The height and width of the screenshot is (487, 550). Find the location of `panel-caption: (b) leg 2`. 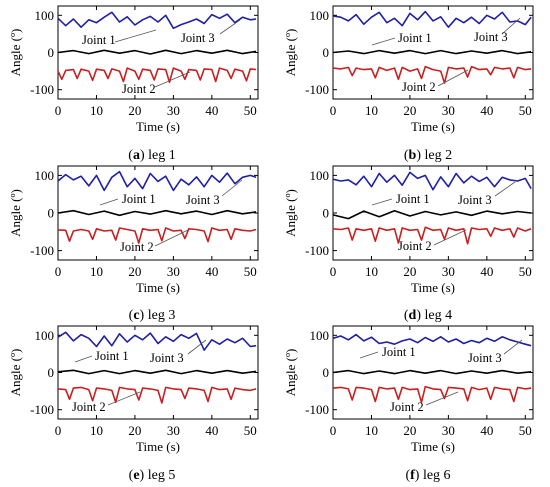

panel-caption: (b) leg 2 is located at coordinates (428, 155).